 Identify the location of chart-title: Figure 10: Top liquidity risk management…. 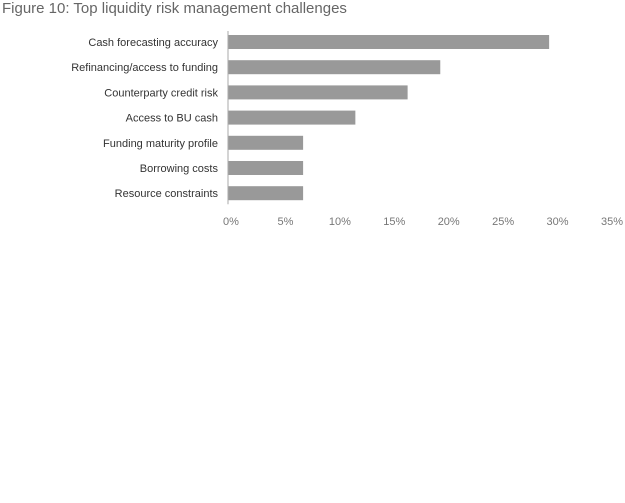
(174, 8).